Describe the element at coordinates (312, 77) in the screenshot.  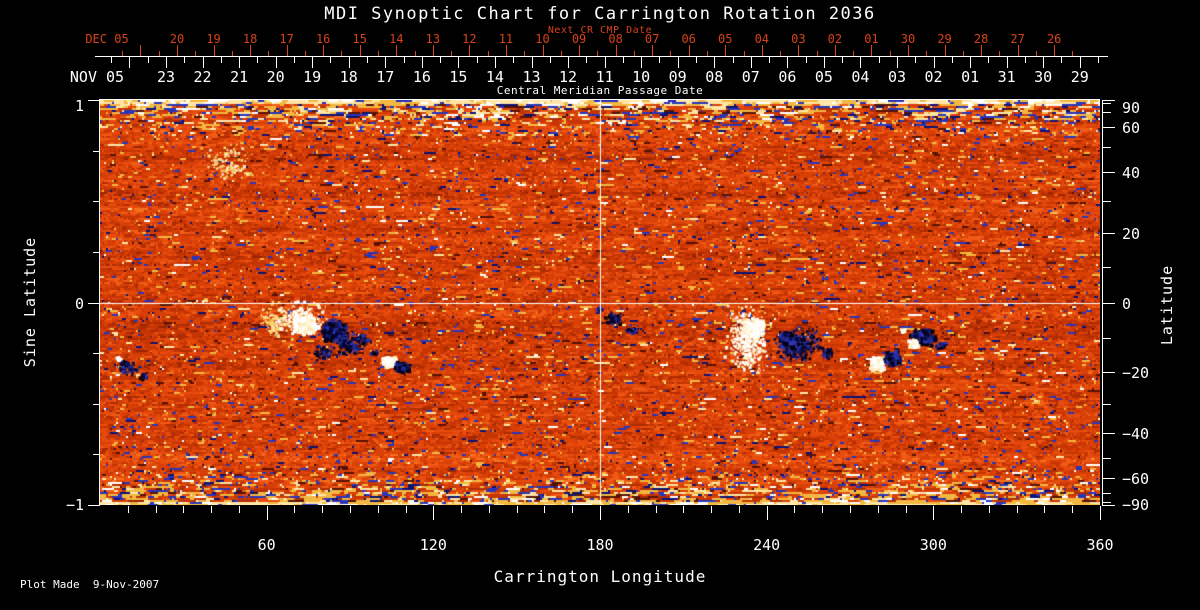
I see `cmp-tick-label: 19` at that location.